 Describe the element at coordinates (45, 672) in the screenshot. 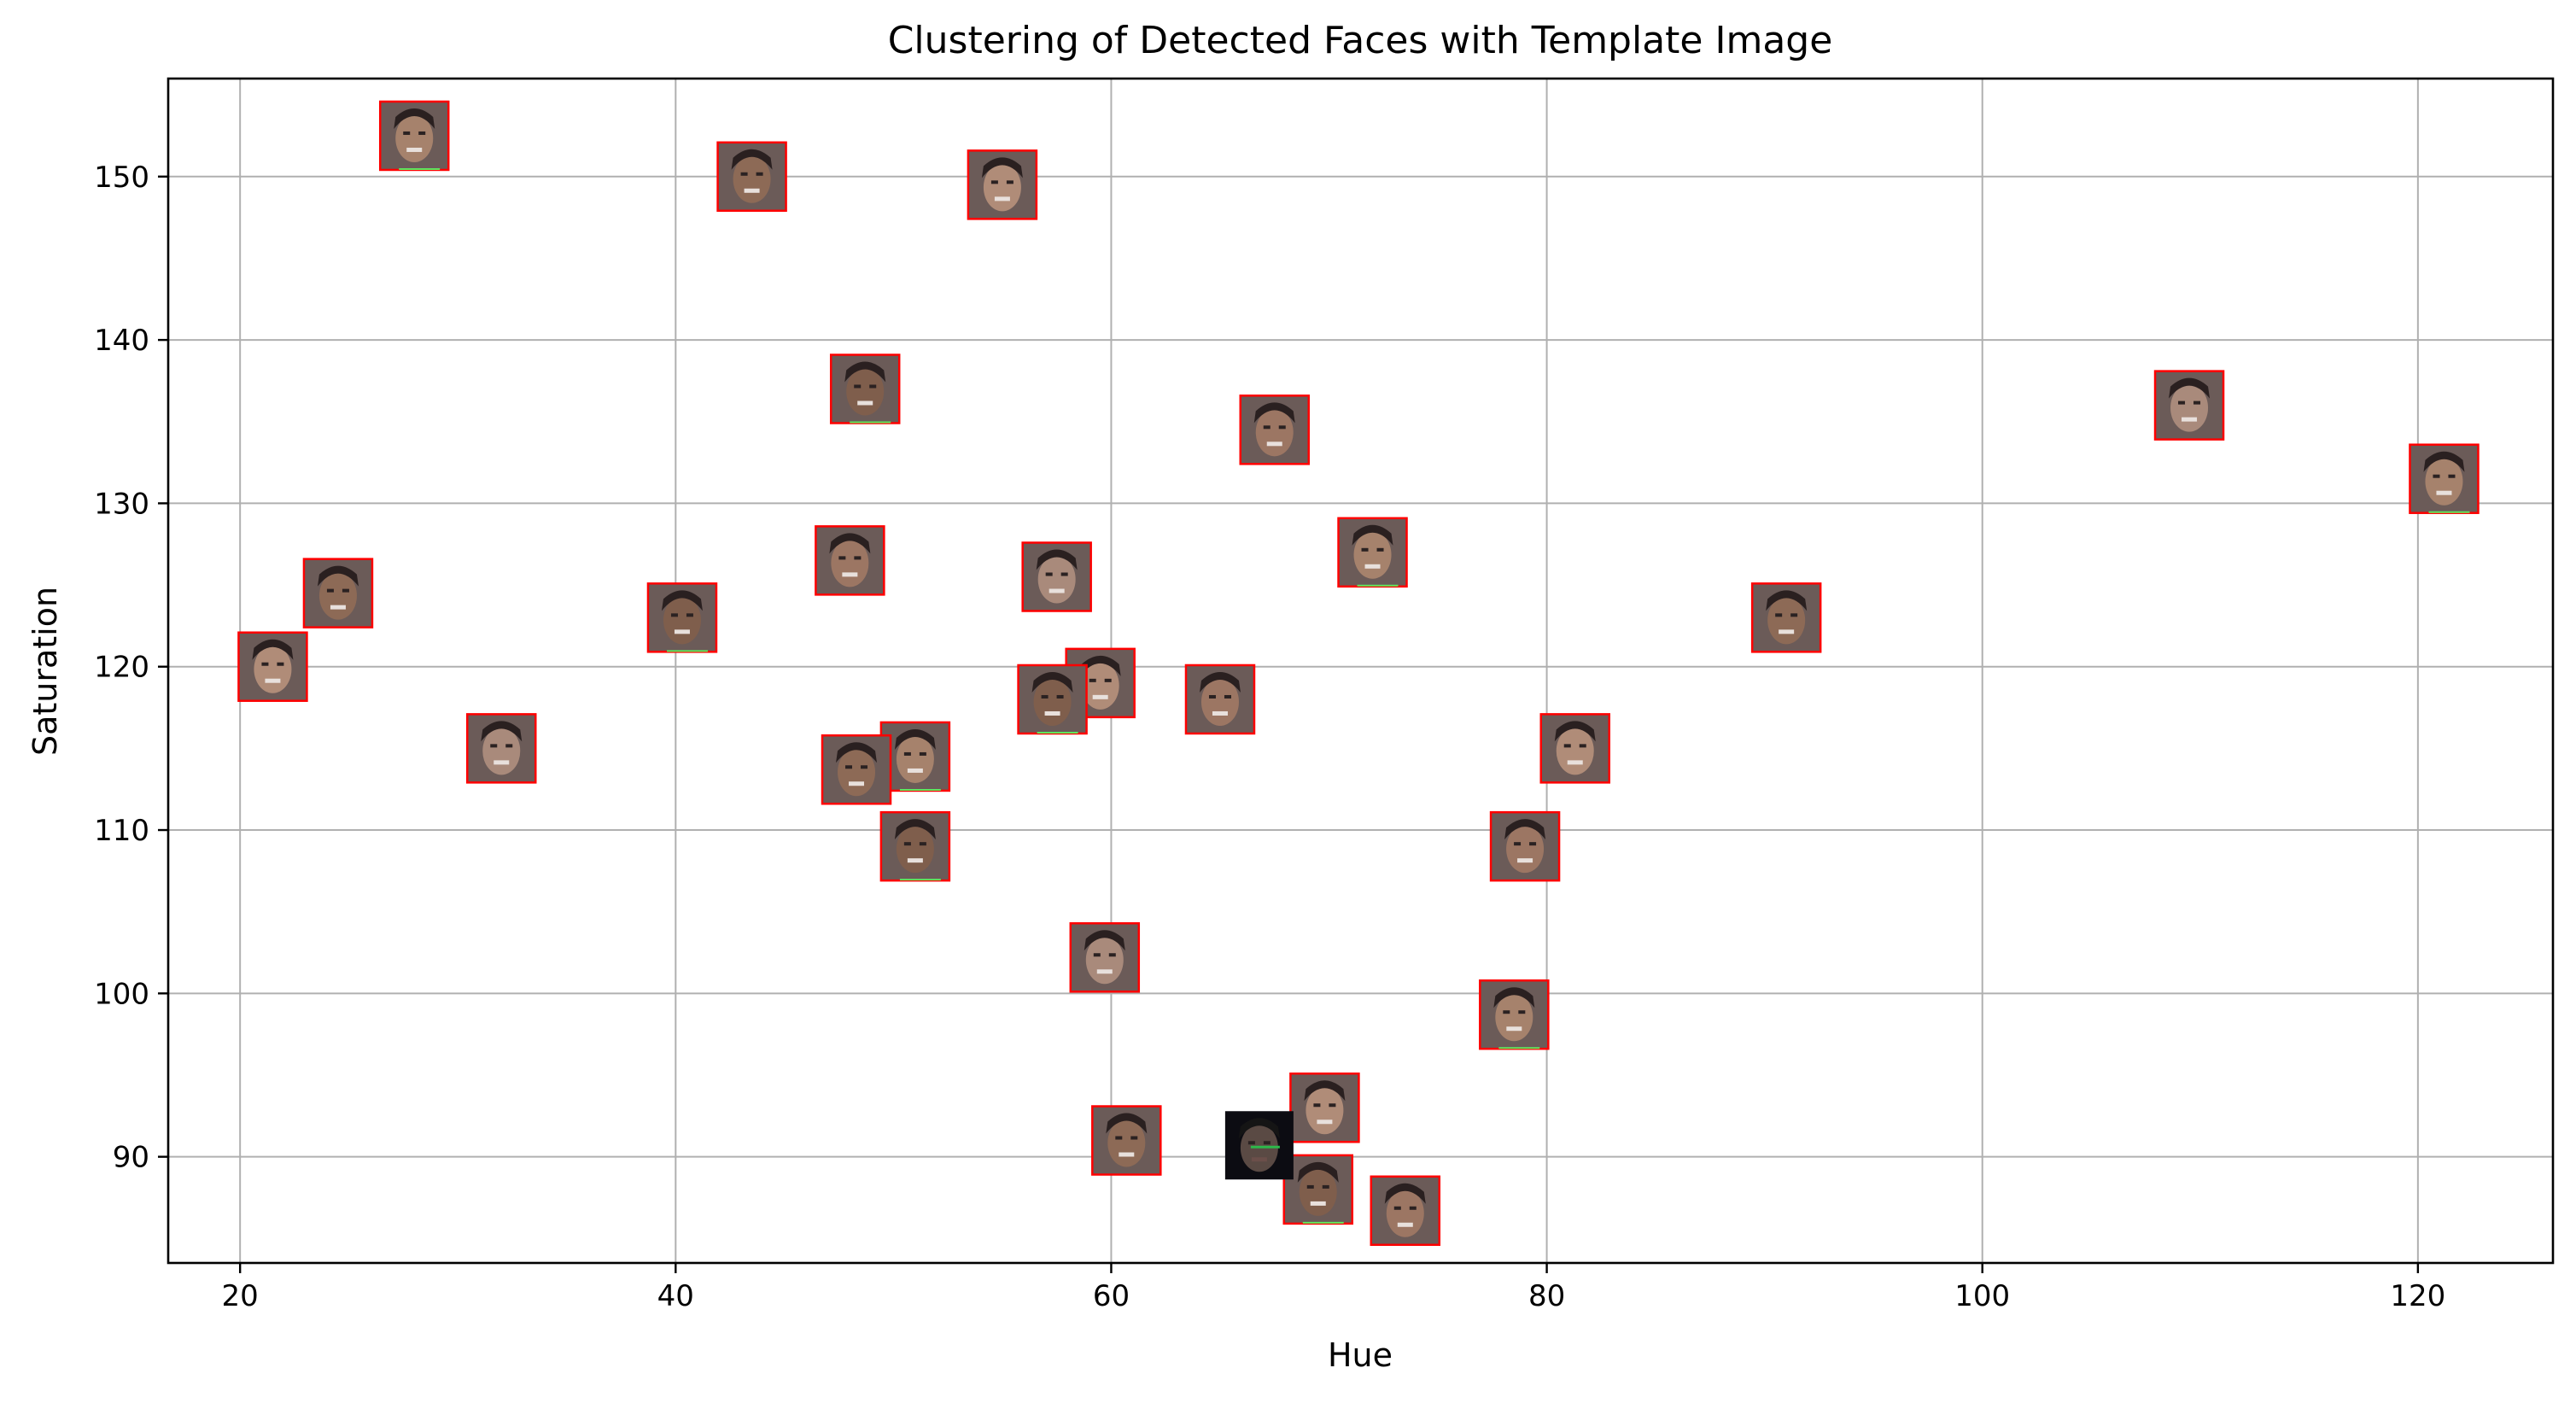

I see `y-axis-label: Saturation` at that location.